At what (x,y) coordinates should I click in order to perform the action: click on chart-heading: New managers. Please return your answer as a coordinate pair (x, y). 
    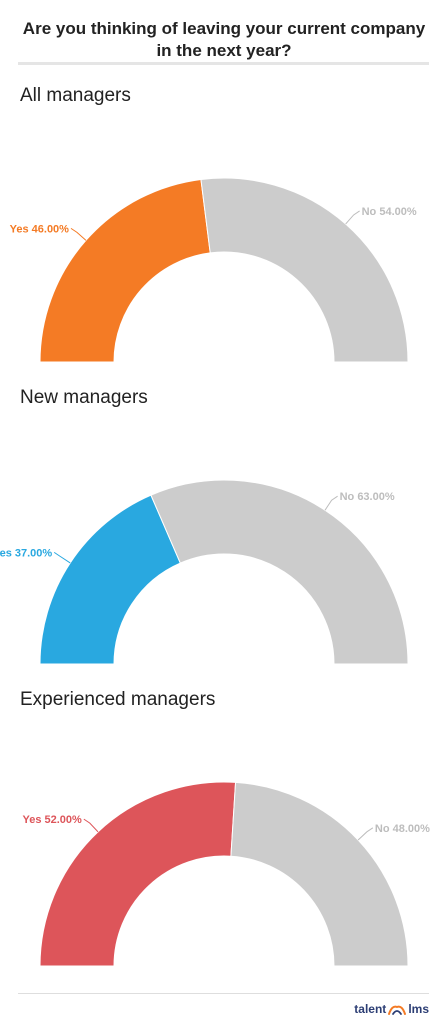
    Looking at the image, I should click on (84, 397).